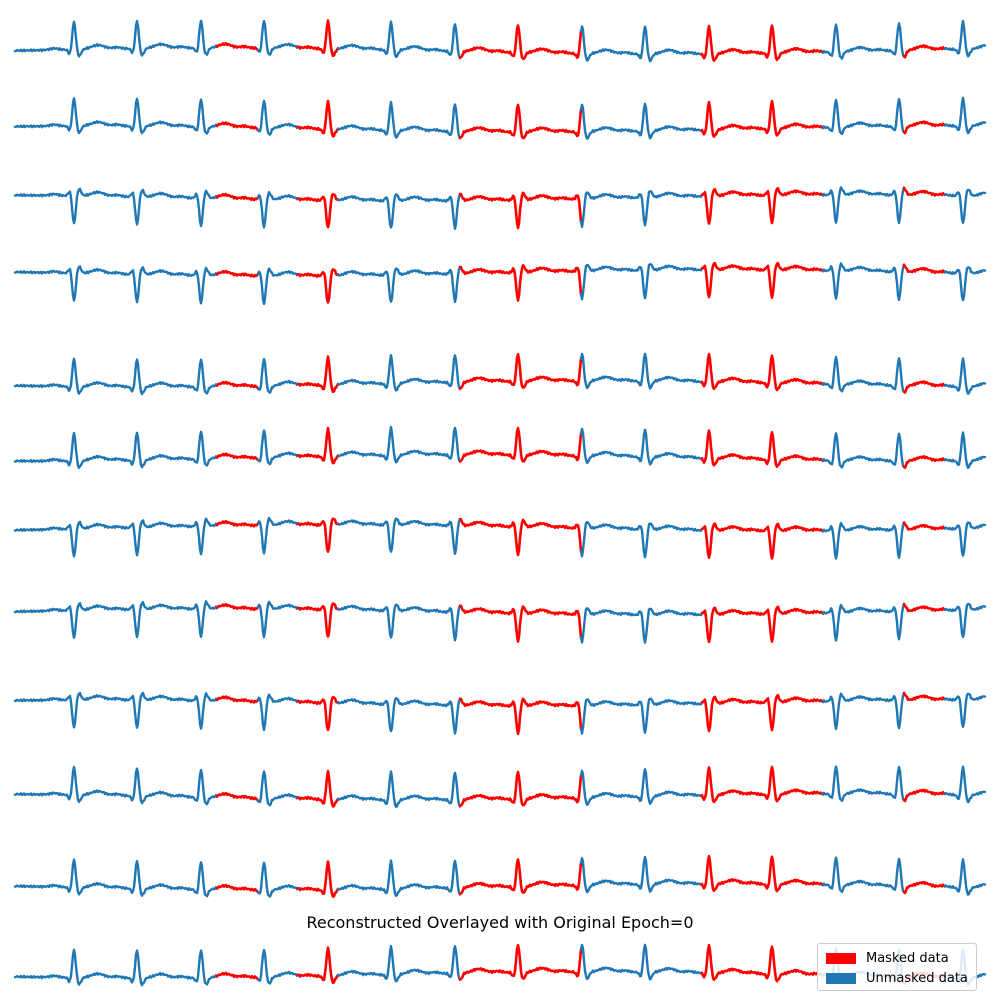 The image size is (1000, 1000). What do you see at coordinates (917, 978) in the screenshot?
I see `legend-label-unmasked: Unmasked data` at bounding box center [917, 978].